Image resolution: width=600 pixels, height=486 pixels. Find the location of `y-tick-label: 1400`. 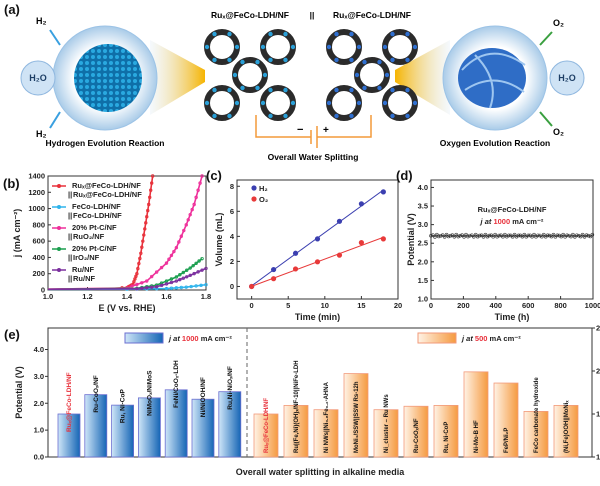

y-tick-label: 1400 is located at coordinates (36, 176).